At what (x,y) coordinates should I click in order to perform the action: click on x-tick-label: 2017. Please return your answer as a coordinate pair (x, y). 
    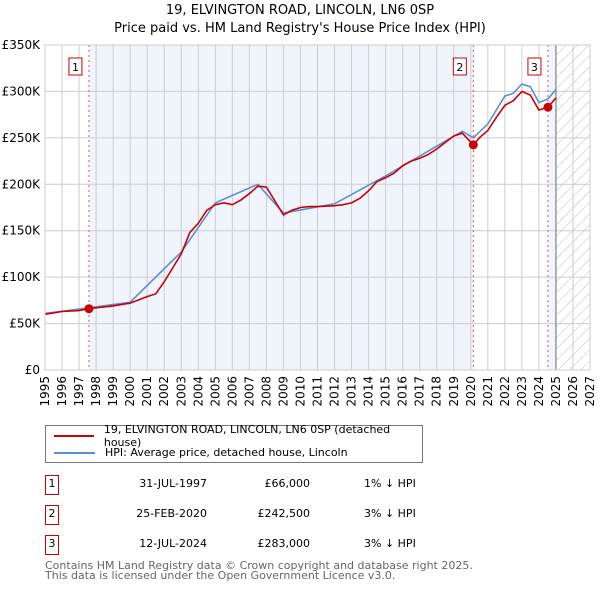
    Looking at the image, I should click on (420, 391).